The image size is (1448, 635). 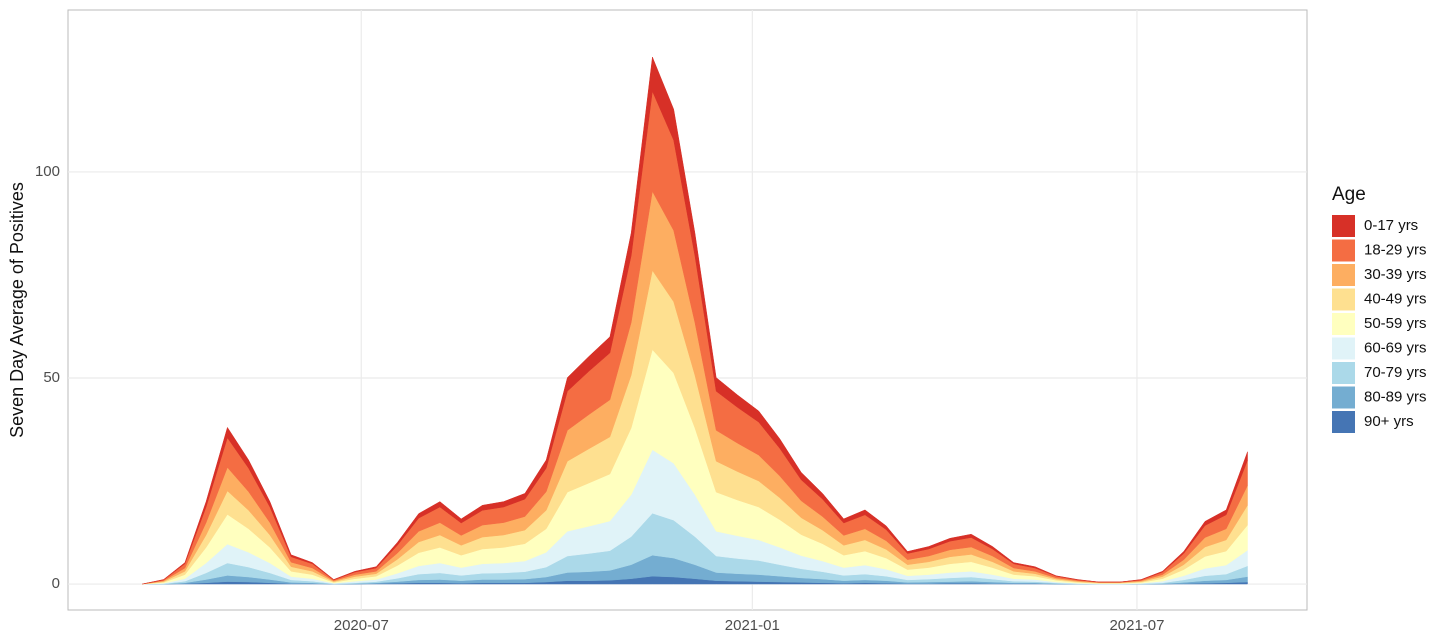 I want to click on y-tick-label: 0, so click(x=56, y=583).